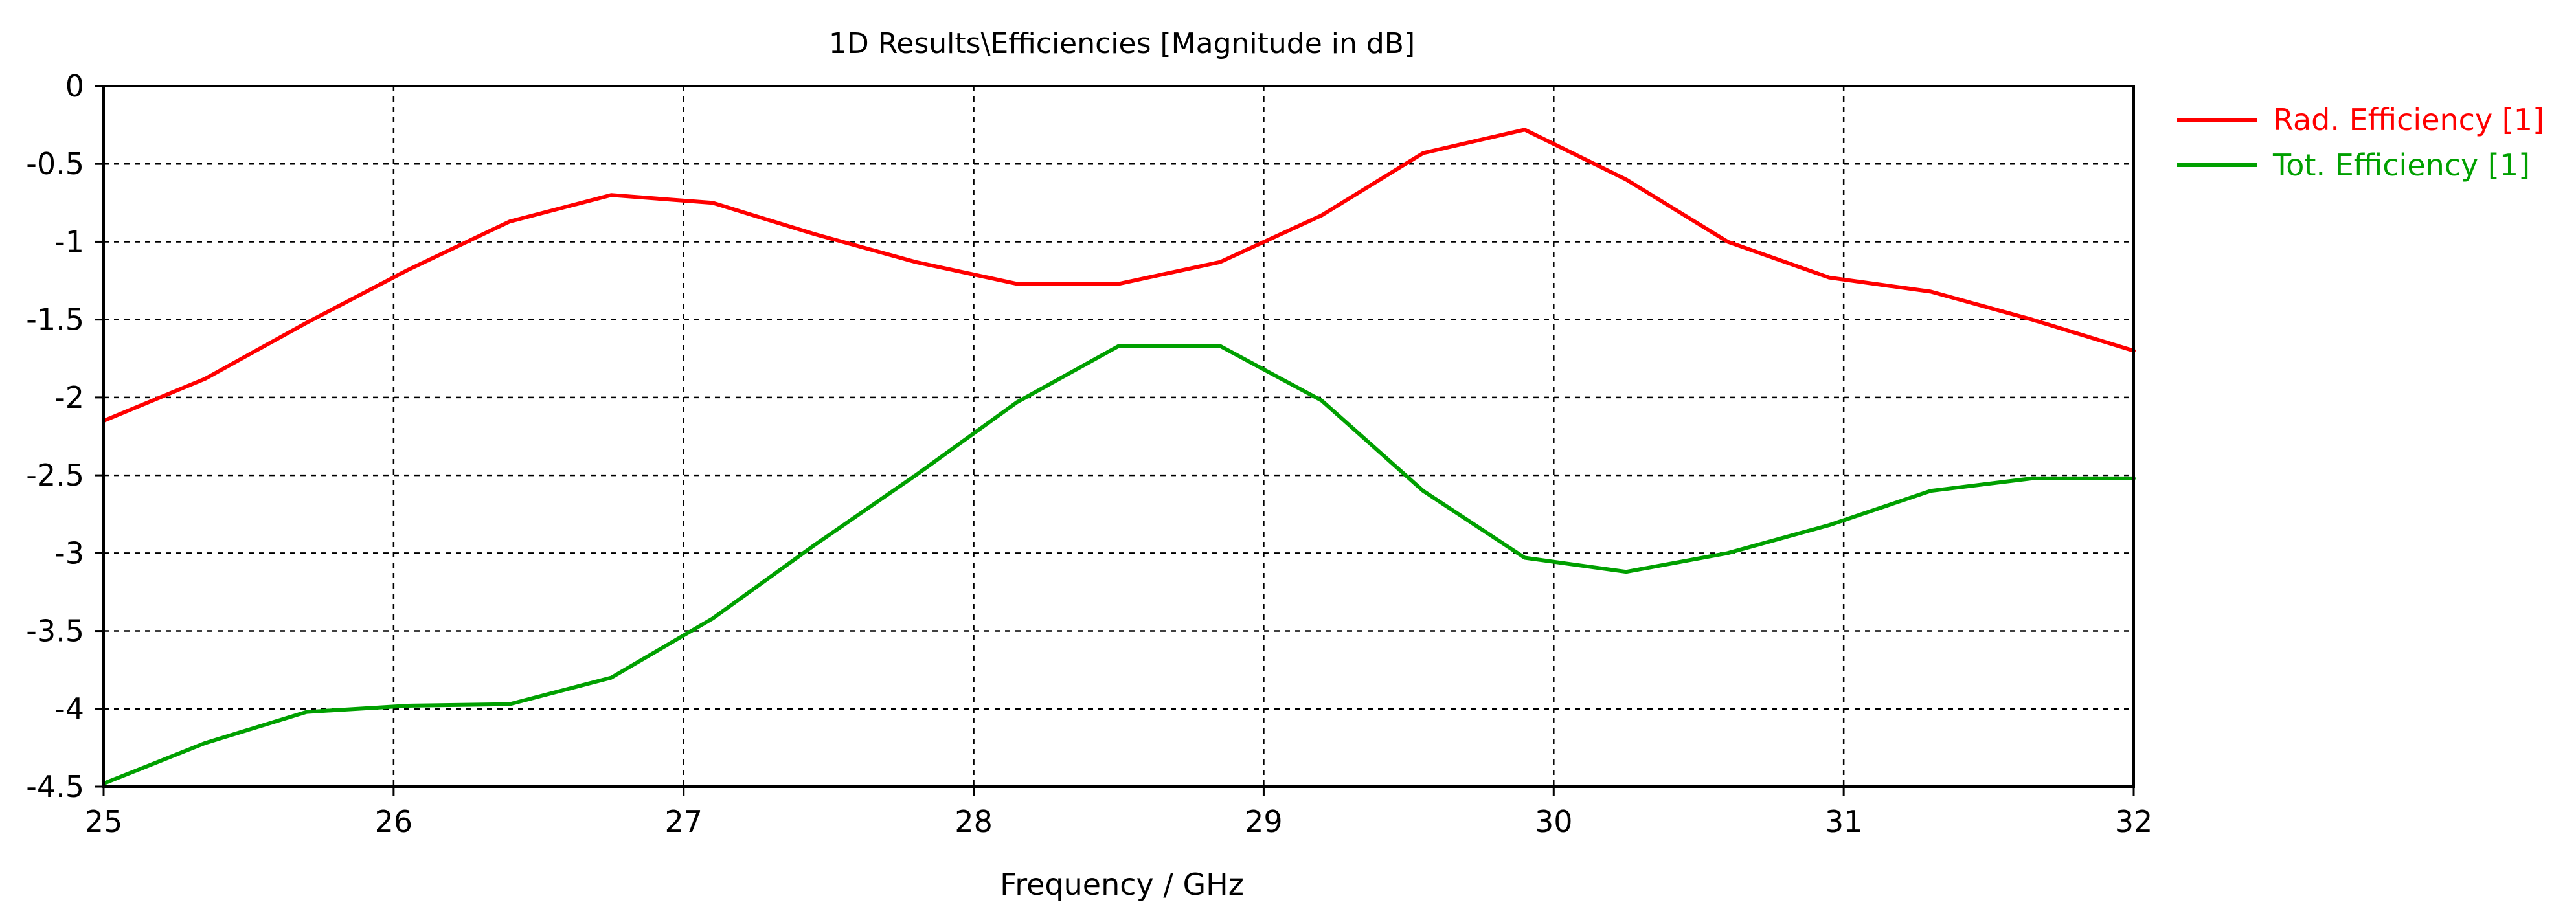 The height and width of the screenshot is (920, 2576). I want to click on y-tick-label: 0, so click(74, 86).